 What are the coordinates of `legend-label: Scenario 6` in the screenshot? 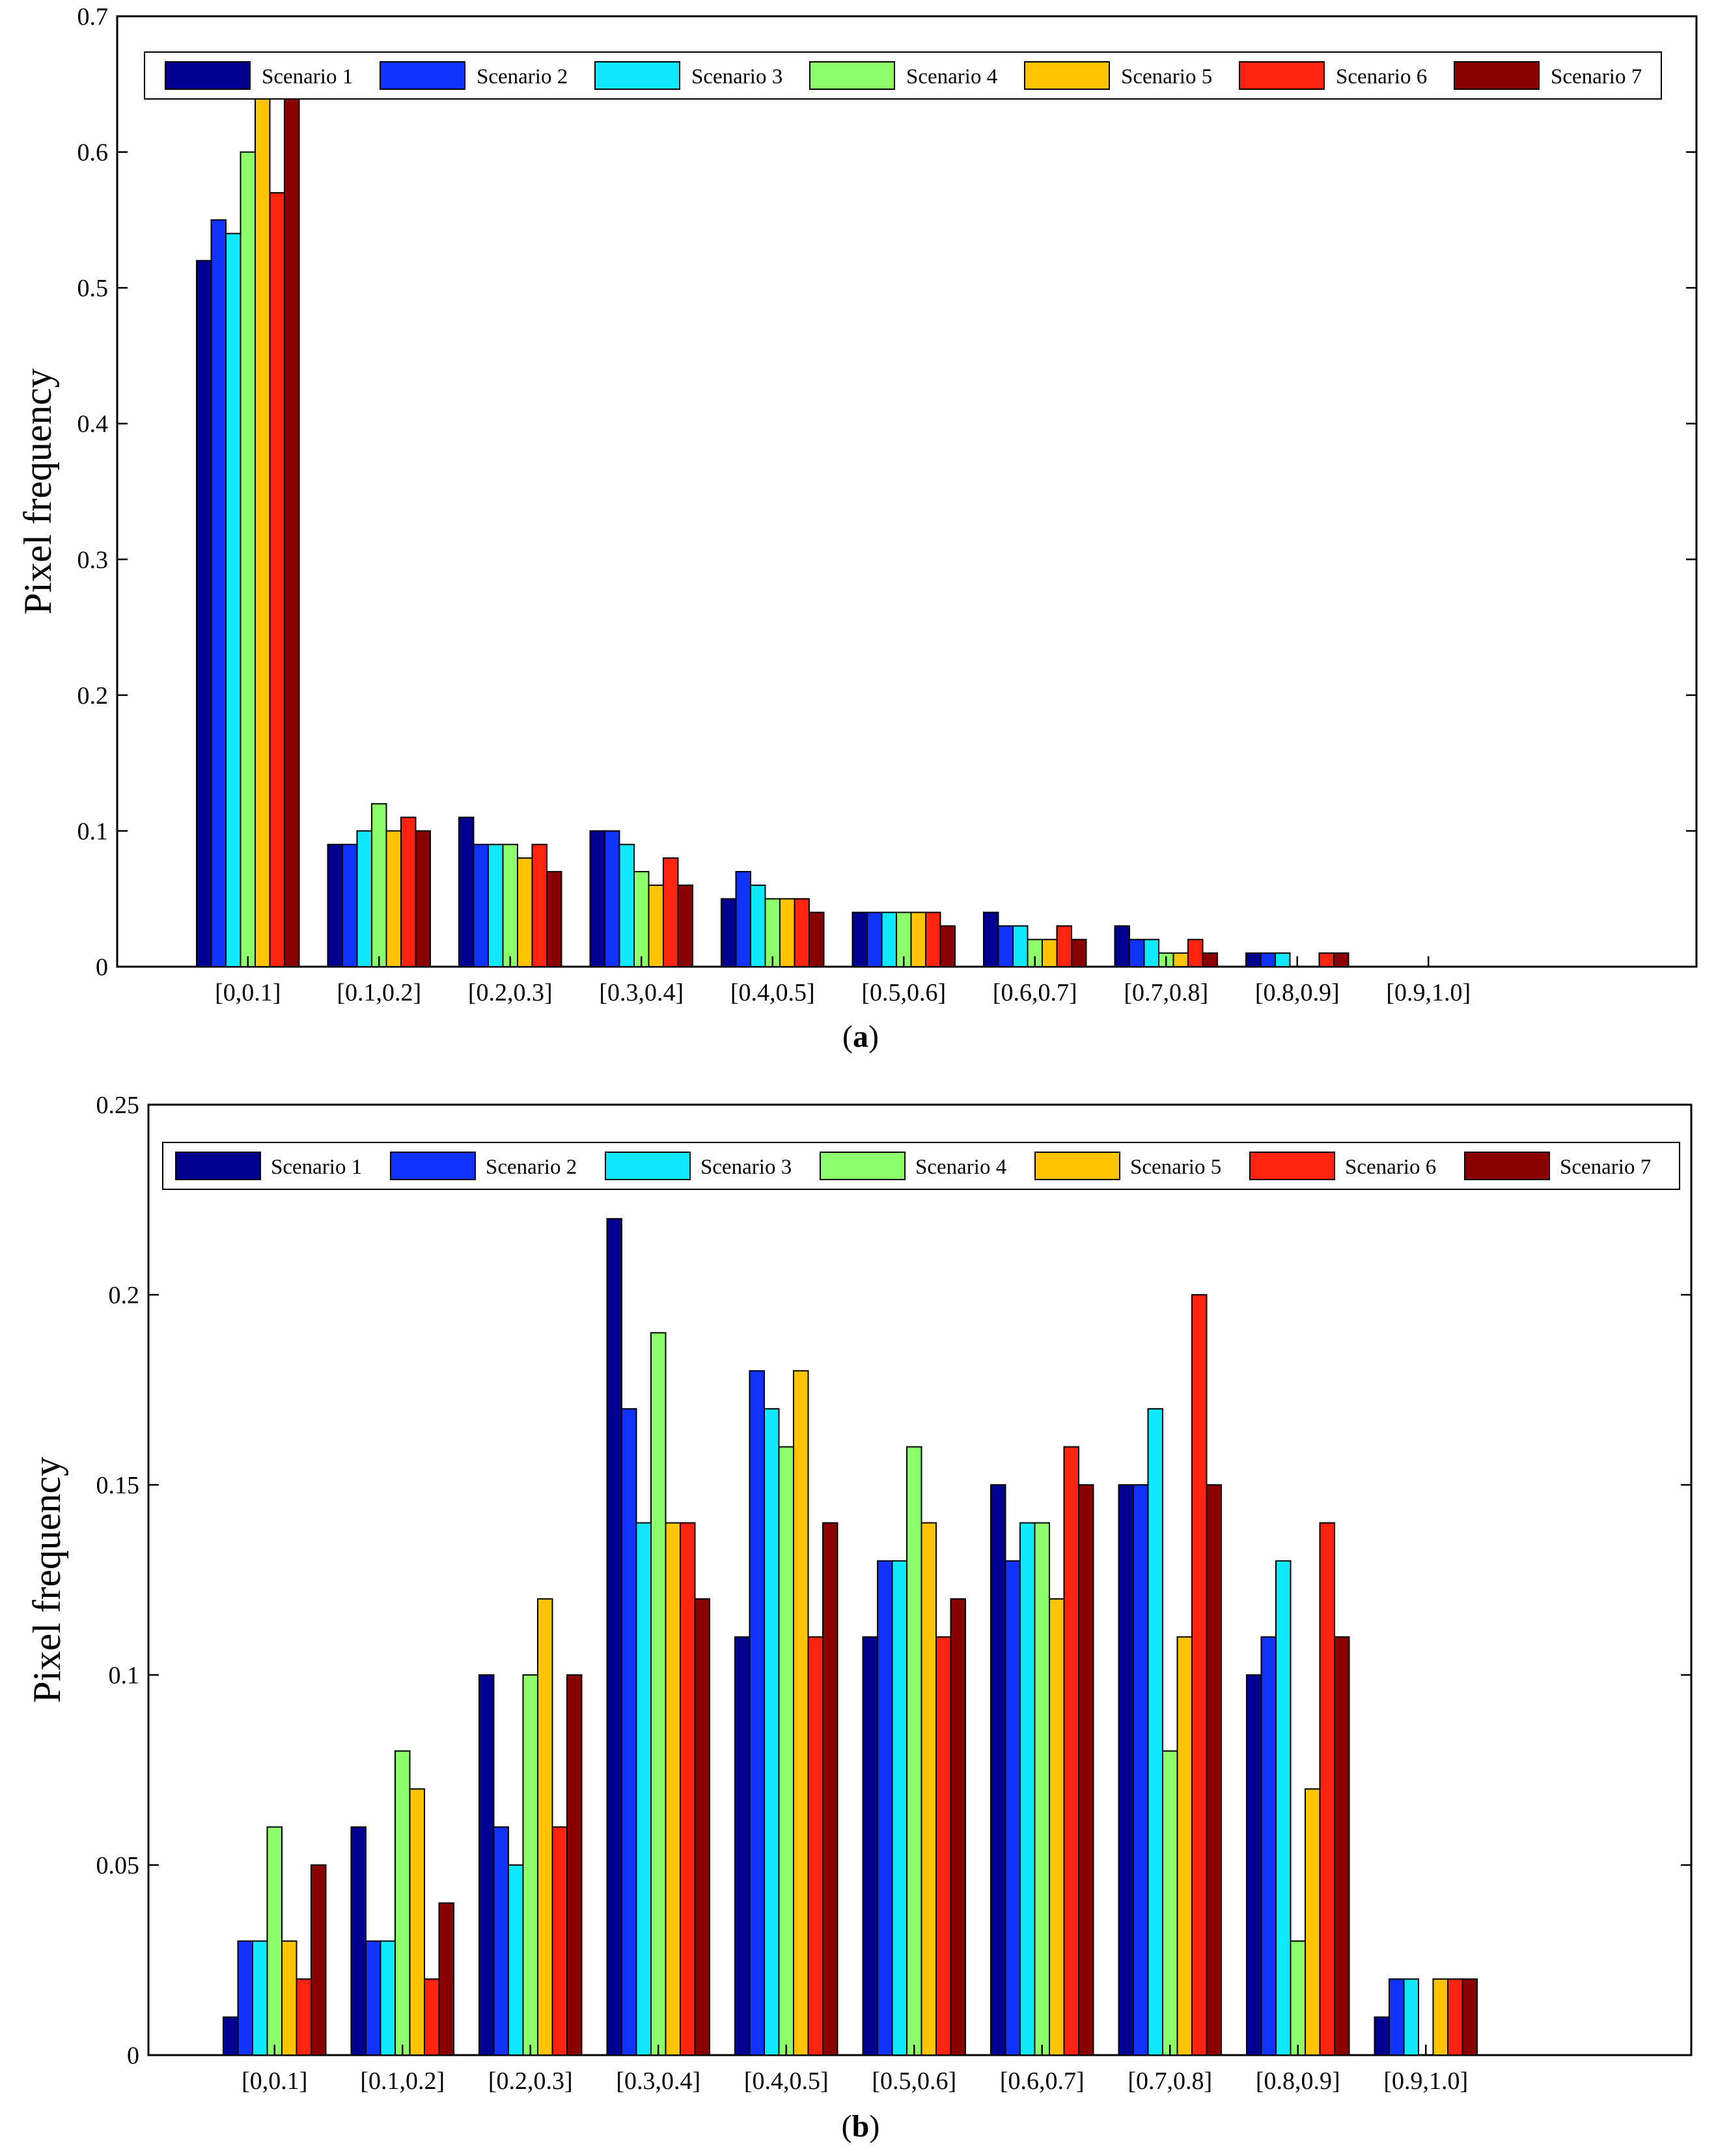 It's located at (1390, 1167).